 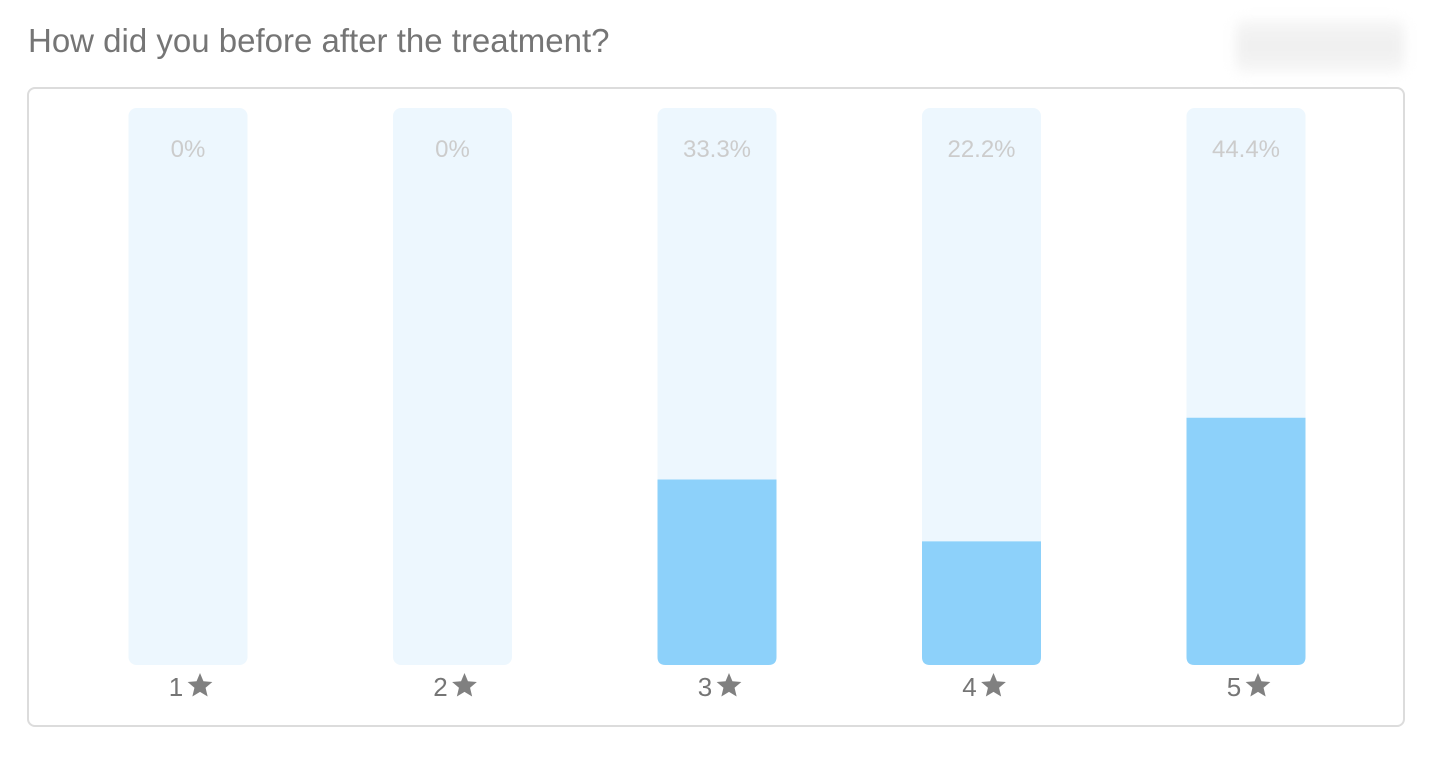 I want to click on category-label: 5, so click(x=1234, y=687).